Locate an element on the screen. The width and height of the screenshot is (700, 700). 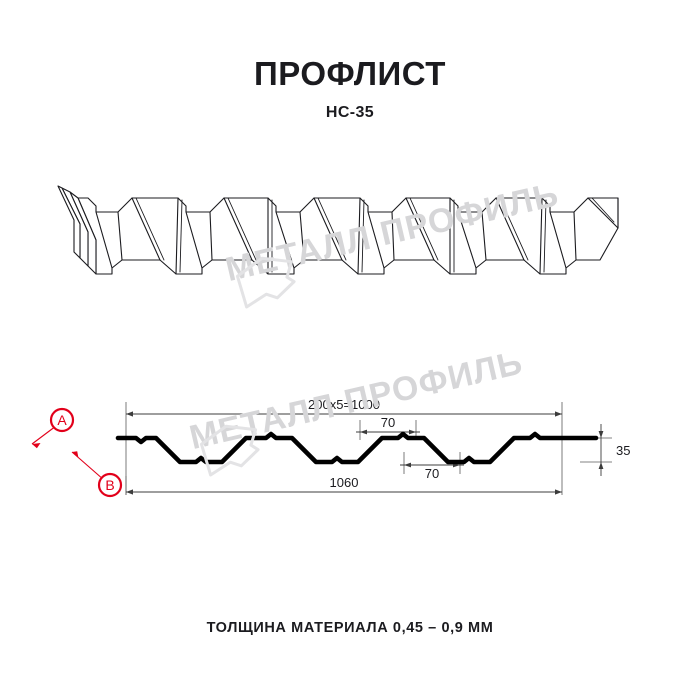
dimension-height-label: 35 is located at coordinates (623, 450).